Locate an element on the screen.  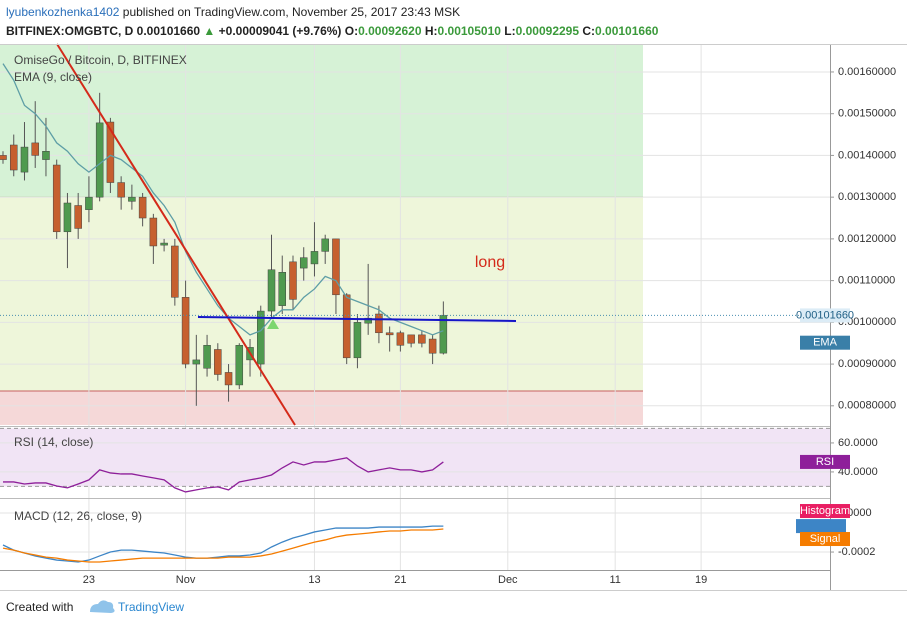
histogram-label-box is located at coordinates (825, 511).